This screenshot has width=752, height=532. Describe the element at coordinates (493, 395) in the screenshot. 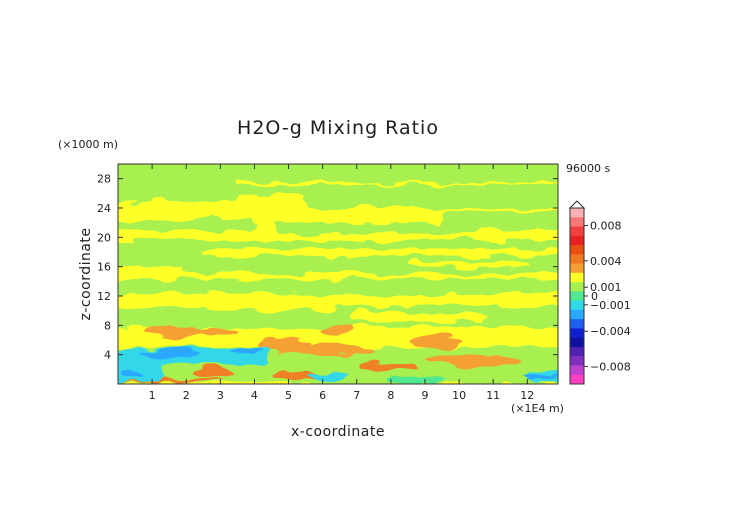

I see `x-tick-label: 11` at that location.